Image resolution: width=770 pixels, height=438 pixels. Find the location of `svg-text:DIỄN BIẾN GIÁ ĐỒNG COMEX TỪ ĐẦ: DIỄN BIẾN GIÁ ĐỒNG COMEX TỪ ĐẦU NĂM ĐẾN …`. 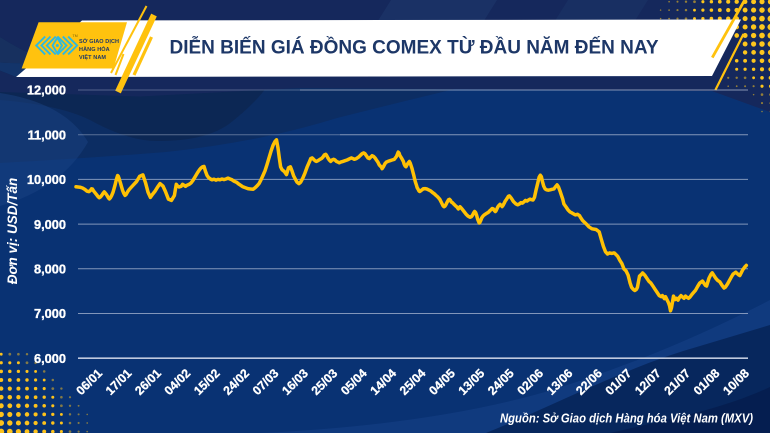

svg-text:DIỄN BIẾN GIÁ ĐỒNG COMEX TỪ ĐẦ: DIỄN BIẾN GIÁ ĐỒNG COMEX TỪ ĐẦU NĂM ĐẾN … is located at coordinates (413, 47).